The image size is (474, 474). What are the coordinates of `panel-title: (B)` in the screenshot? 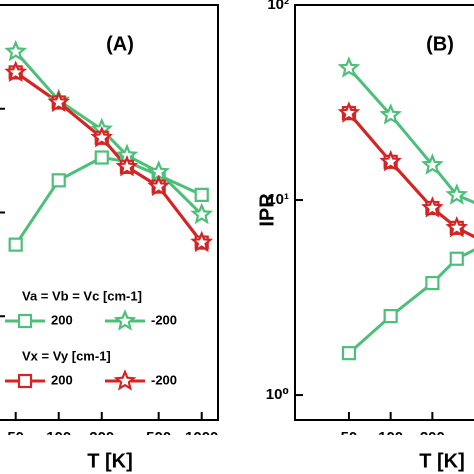 It's located at (440, 44).